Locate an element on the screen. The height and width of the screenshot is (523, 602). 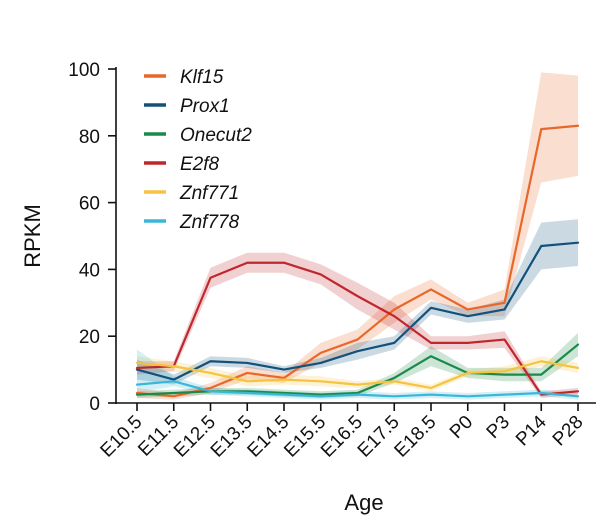
legend-label-klf15: Klf15 is located at coordinates (202, 77).